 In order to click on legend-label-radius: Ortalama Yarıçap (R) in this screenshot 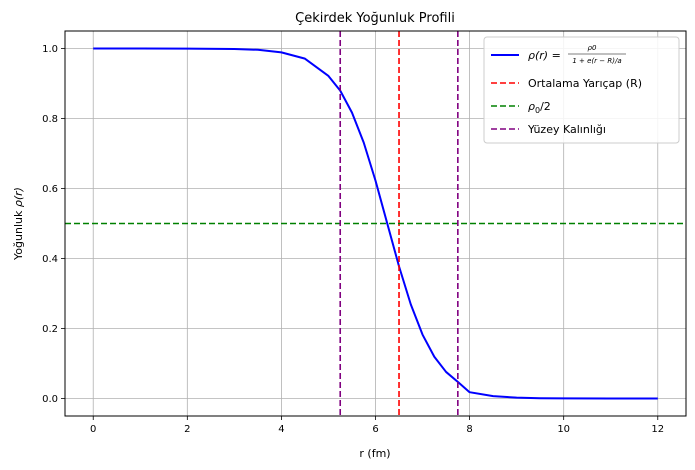, I will do `click(585, 83)`.